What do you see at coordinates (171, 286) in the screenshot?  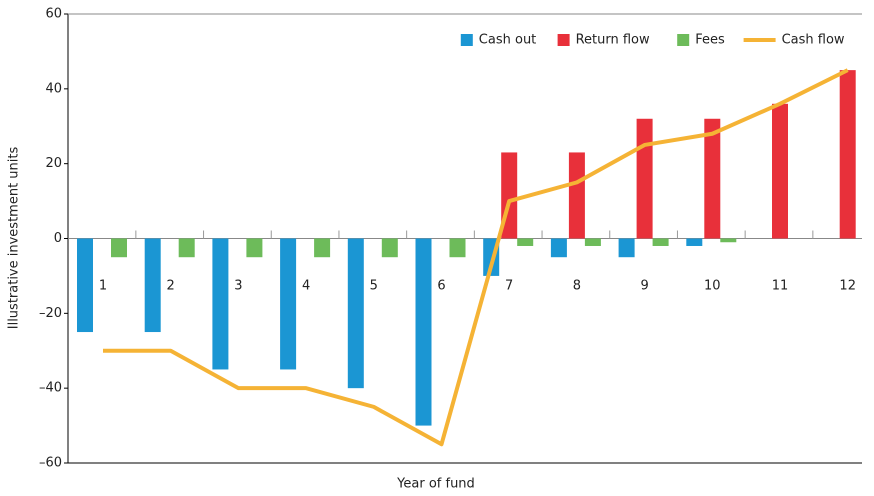 I see `x-tick-label: 2` at bounding box center [171, 286].